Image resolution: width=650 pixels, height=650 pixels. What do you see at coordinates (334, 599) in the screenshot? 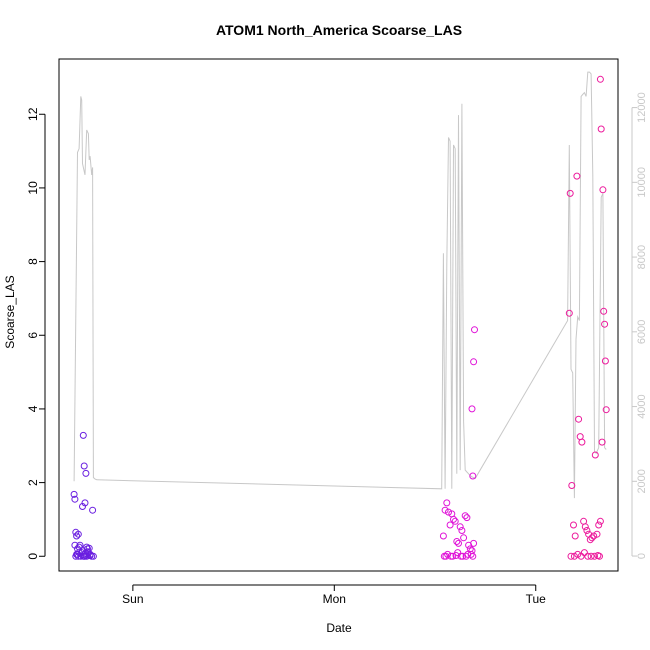
I see `x-tick-label: Mon` at bounding box center [334, 599].